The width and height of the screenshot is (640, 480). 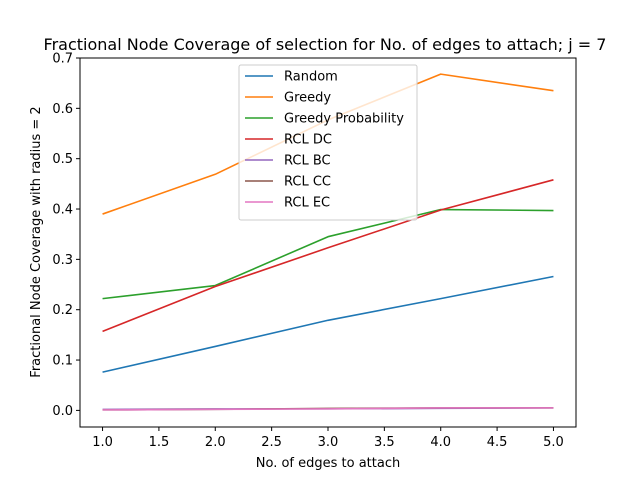 What do you see at coordinates (384, 442) in the screenshot?
I see `x-tick-label: 3.5` at bounding box center [384, 442].